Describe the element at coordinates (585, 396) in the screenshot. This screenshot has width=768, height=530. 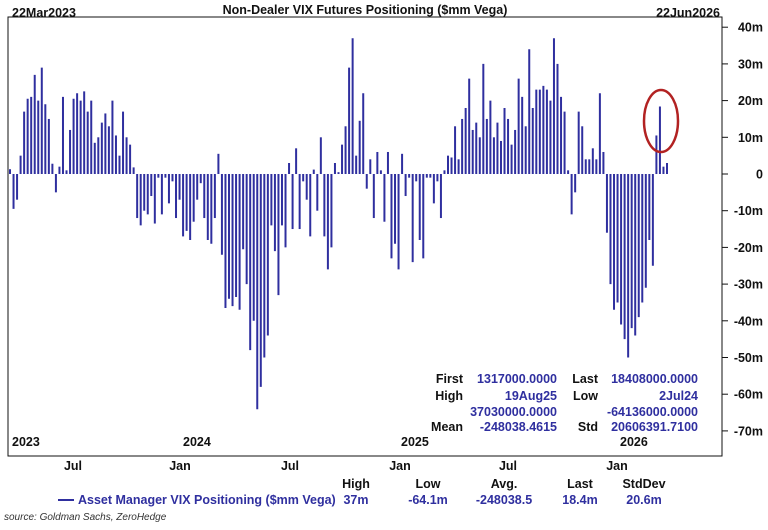
I see `stat-low-key: Low` at that location.